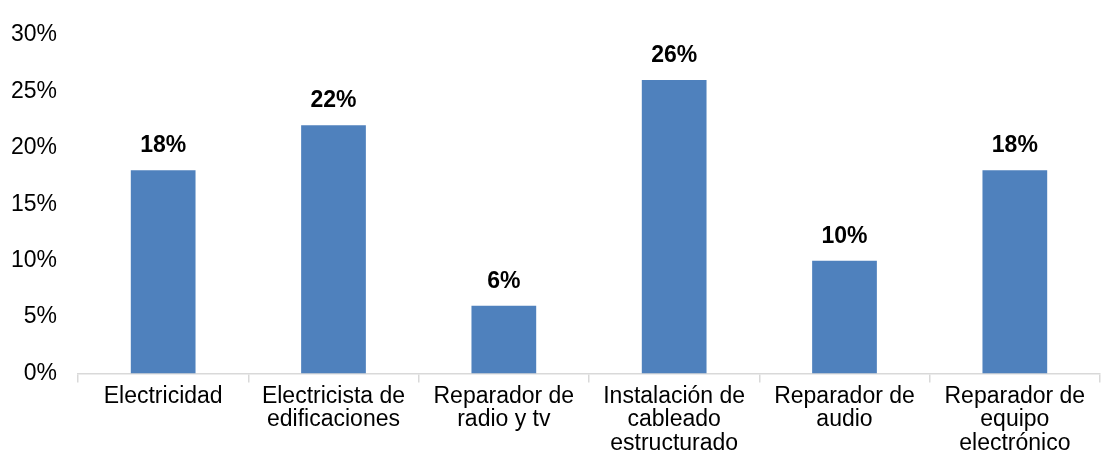 The height and width of the screenshot is (457, 1102). What do you see at coordinates (33, 202) in the screenshot?
I see `y-tick-label: 15%` at bounding box center [33, 202].